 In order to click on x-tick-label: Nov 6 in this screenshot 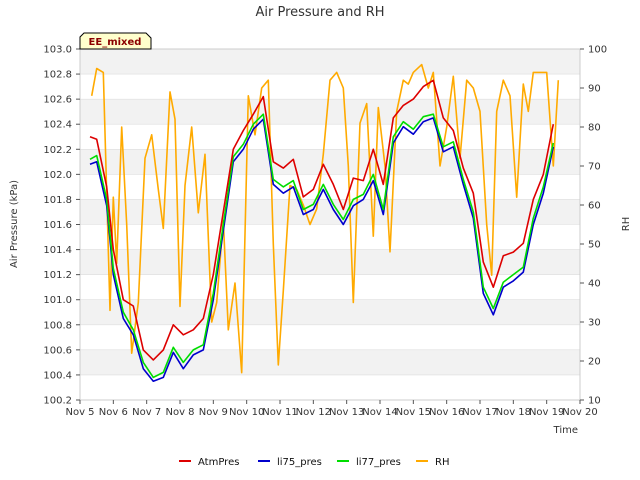, I will do `click(113, 412)`.